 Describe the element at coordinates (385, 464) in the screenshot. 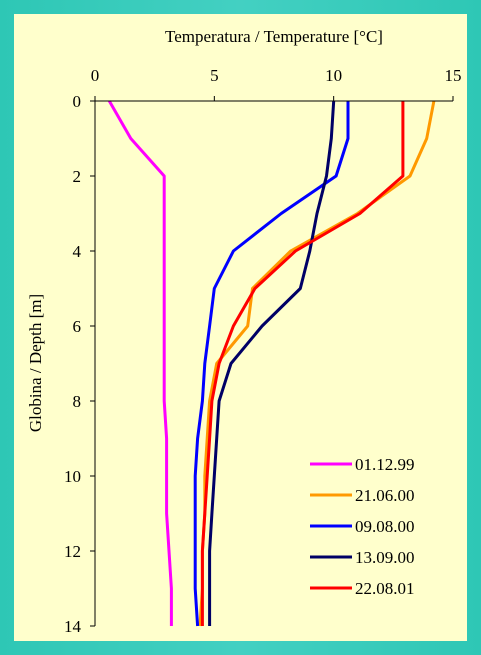

I see `legend-label-1: 01.12.99` at that location.